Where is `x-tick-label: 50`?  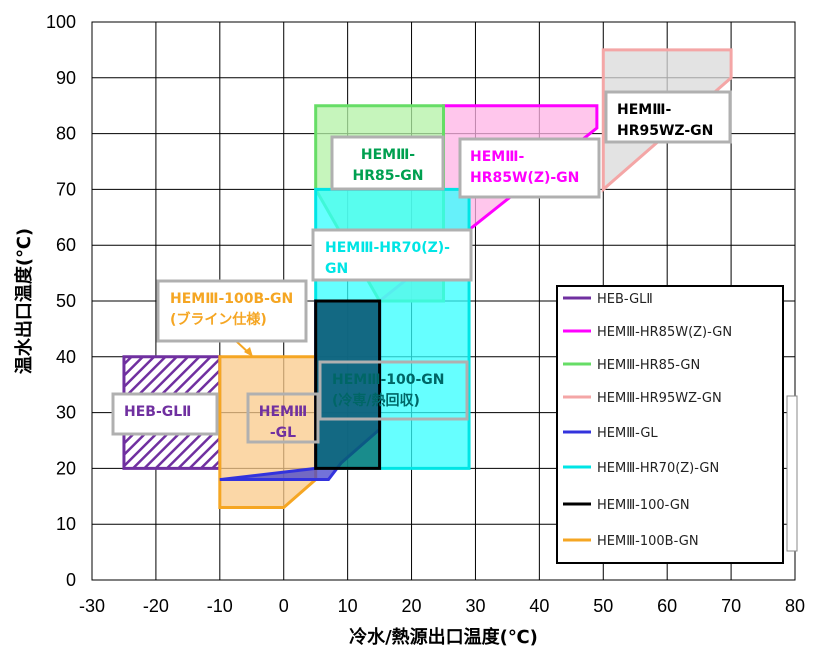
x-tick-label: 50 is located at coordinates (603, 606).